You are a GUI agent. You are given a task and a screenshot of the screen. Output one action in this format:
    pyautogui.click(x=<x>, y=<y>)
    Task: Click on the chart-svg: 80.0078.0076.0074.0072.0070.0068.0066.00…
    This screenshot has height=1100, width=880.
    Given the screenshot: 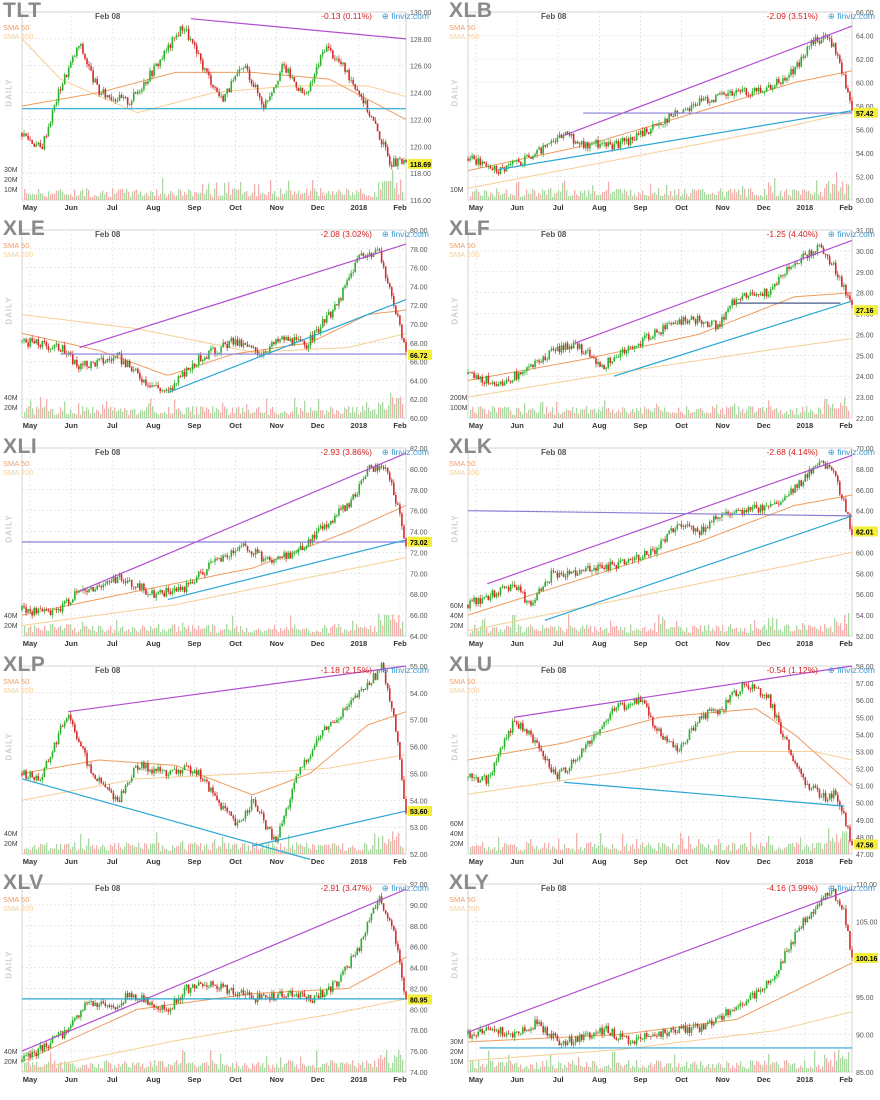 What is the action you would take?
    pyautogui.click(x=218, y=329)
    